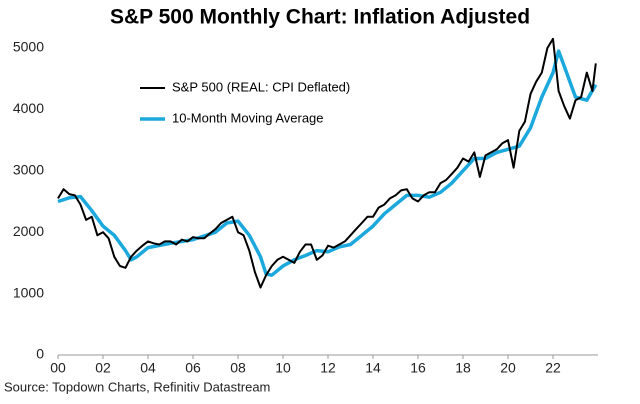 This screenshot has height=404, width=640. I want to click on y-tick-label: 3000, so click(28, 170).